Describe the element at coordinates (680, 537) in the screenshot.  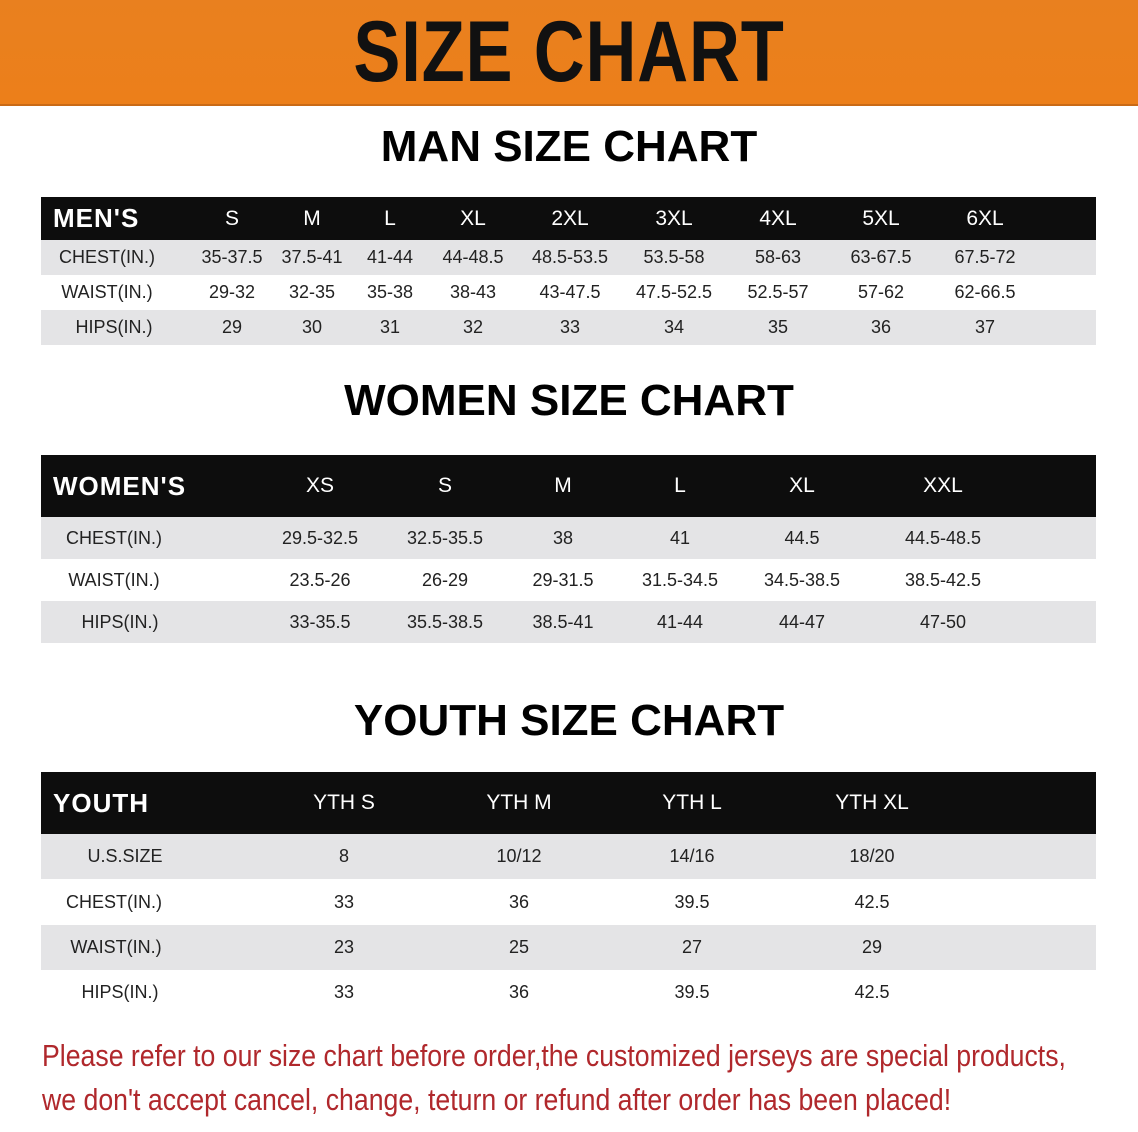
I see `table-cell: 41` at that location.